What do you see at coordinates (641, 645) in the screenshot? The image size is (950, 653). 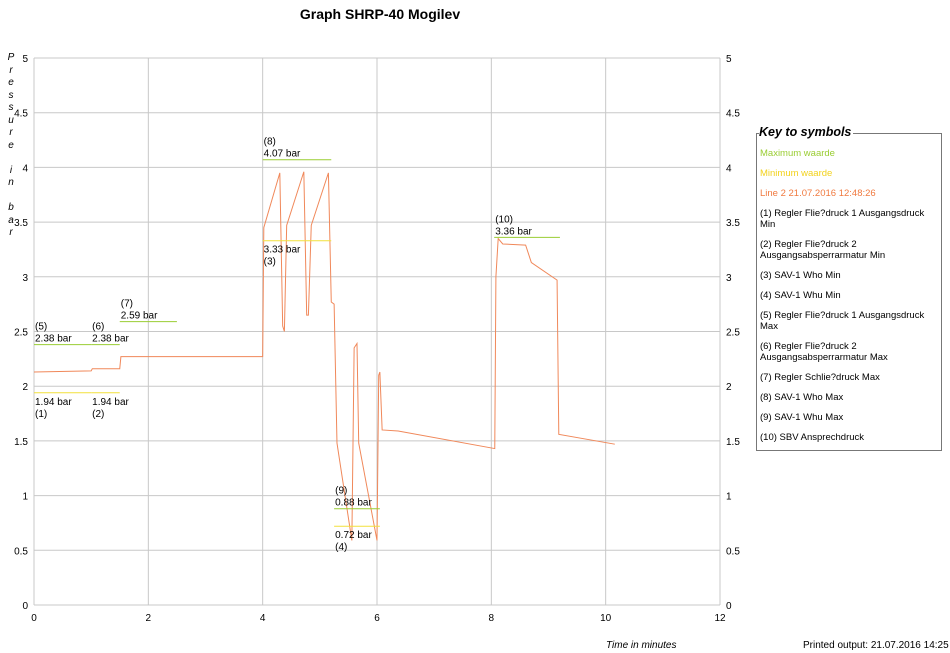 I see `x-axis-label: Time in minutes` at bounding box center [641, 645].